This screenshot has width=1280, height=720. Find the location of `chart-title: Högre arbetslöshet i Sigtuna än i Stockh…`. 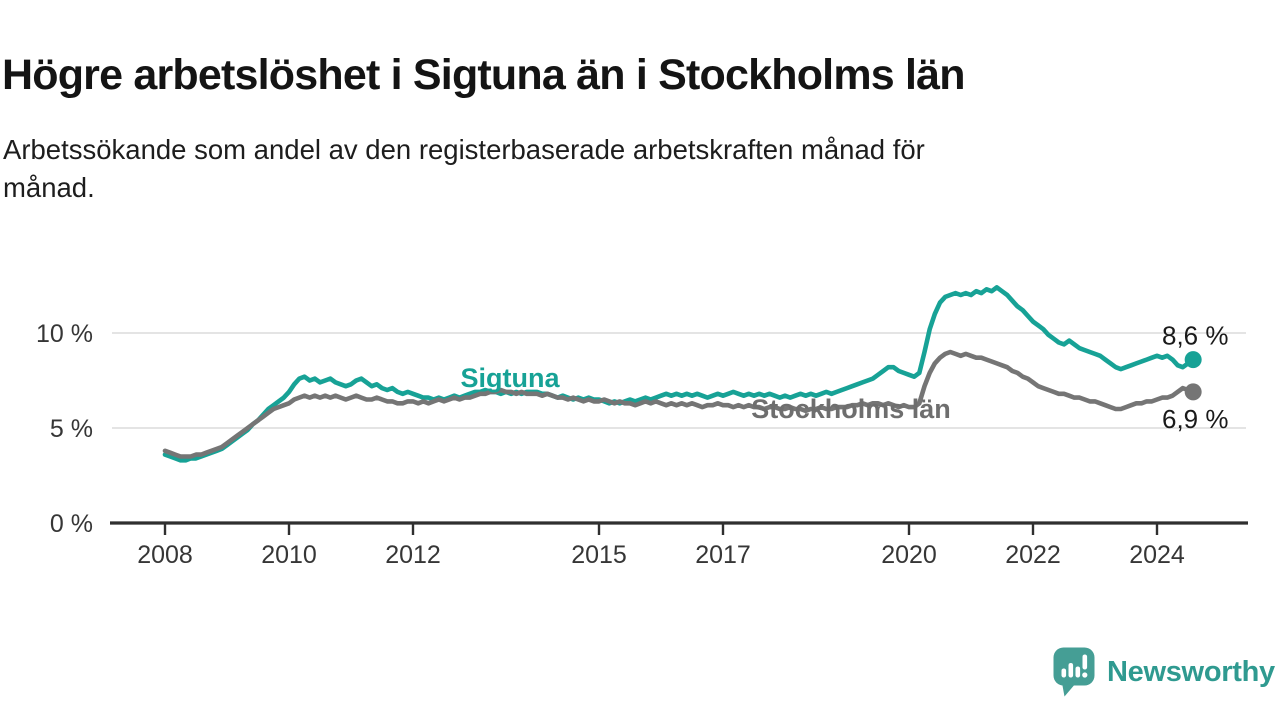

chart-title: Högre arbetslöshet i Sigtuna än i Stockh… is located at coordinates (484, 74).